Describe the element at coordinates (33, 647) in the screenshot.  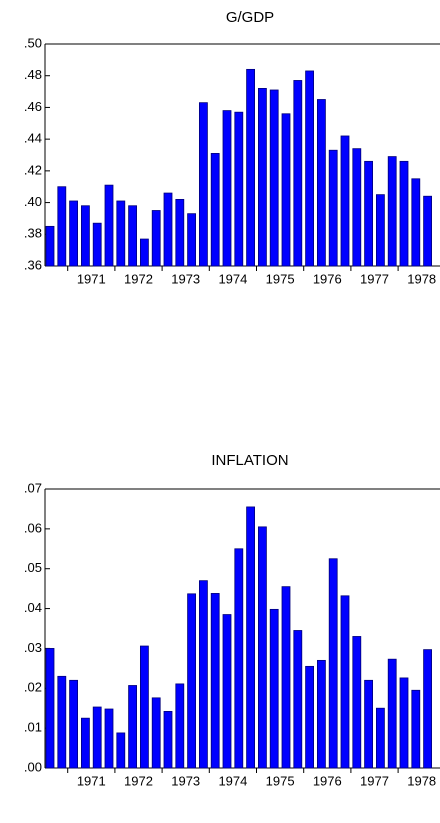
I see `y-tick-label: .03` at that location.